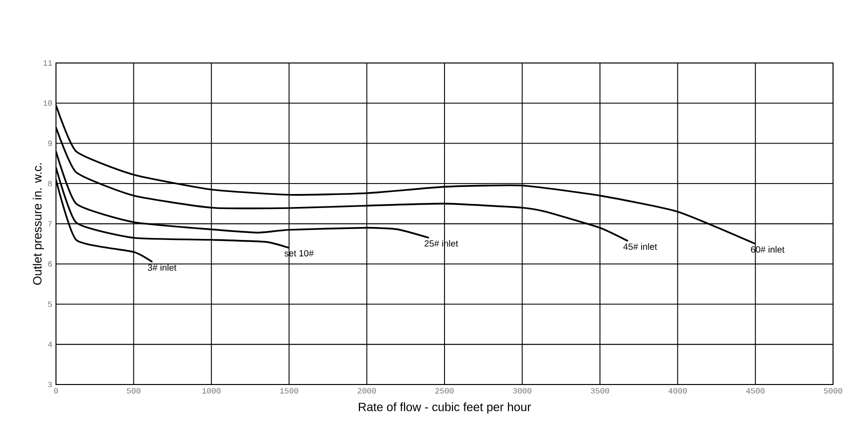 The image size is (846, 440). I want to click on y-axis-title: Outlet pressure in. w.c., so click(38, 224).